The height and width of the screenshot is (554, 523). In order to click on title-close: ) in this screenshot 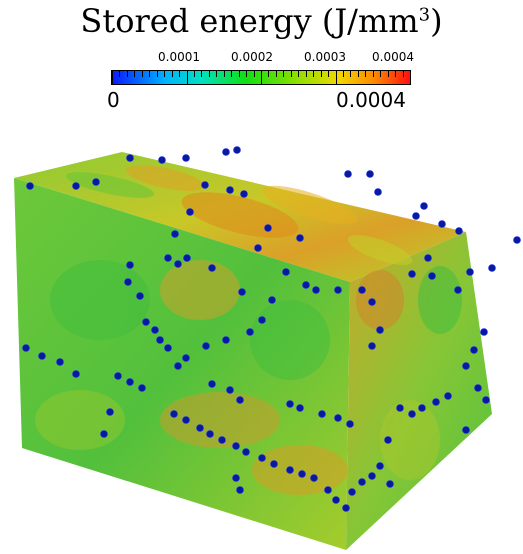, I will do `click(436, 21)`.